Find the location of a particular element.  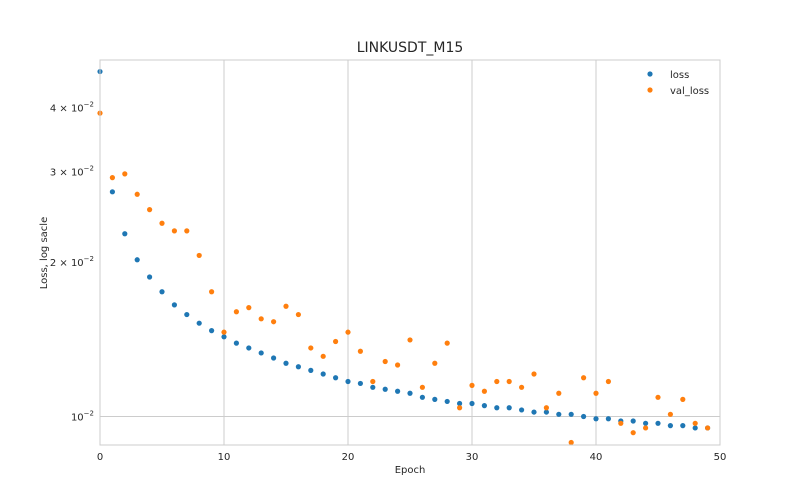

x-tick-labels: 0 10 20 30 40 50 is located at coordinates (412, 457).